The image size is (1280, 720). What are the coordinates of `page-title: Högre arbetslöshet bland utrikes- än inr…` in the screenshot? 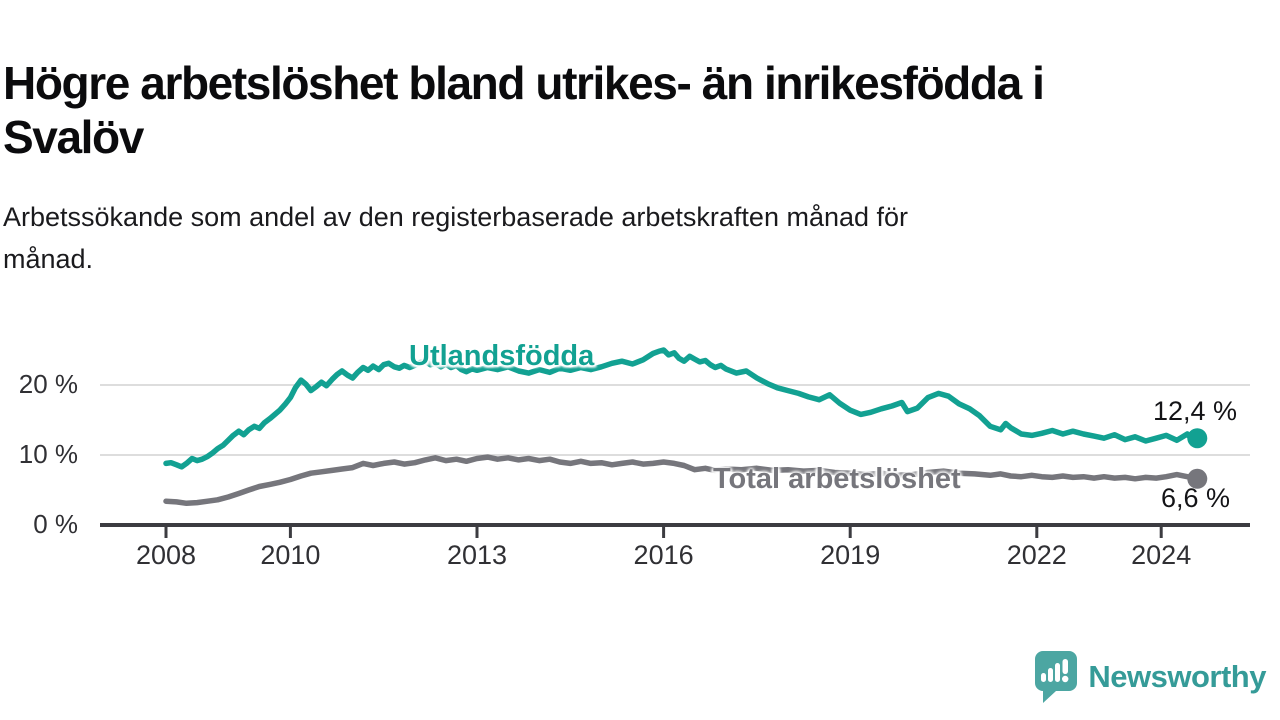 It's located at (633, 111).